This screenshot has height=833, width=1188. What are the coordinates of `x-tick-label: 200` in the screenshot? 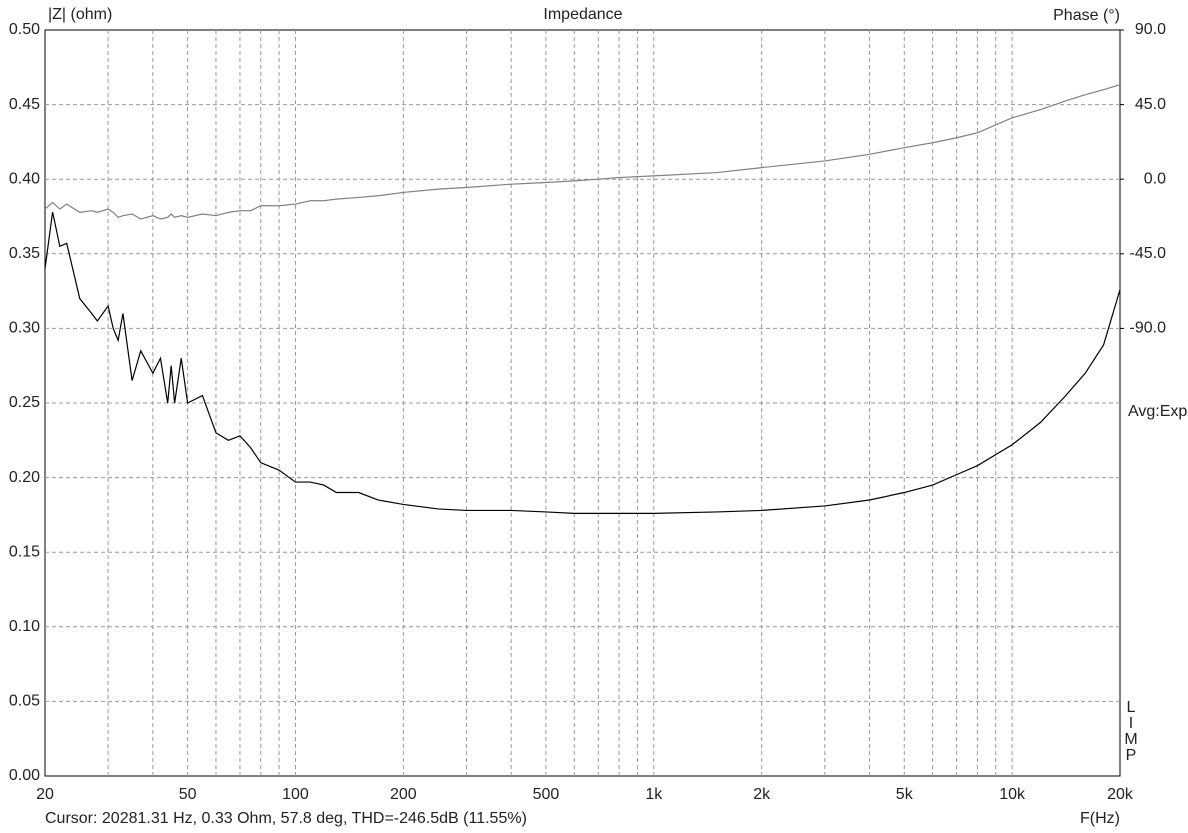 It's located at (403, 794).